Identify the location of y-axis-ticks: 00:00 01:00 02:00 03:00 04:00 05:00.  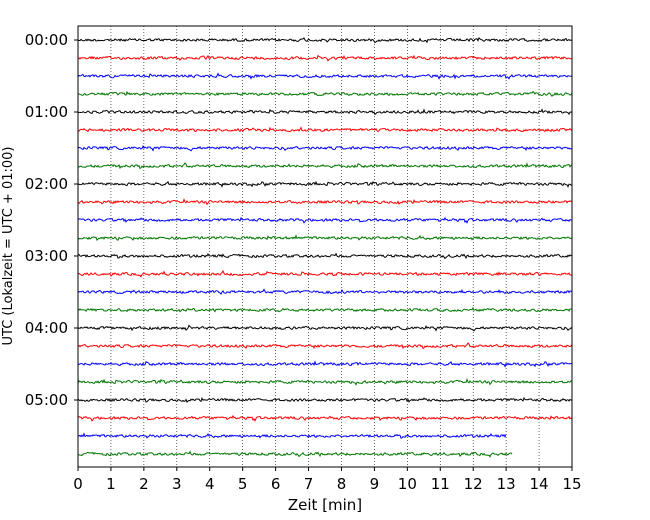
(51, 220).